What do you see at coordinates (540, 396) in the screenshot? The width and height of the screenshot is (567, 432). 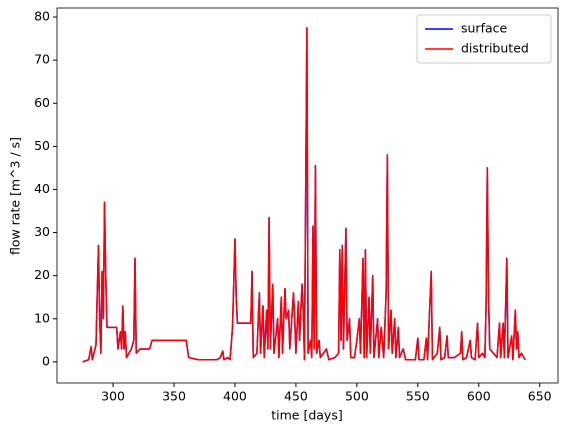 I see `x-tick-label: 650` at bounding box center [540, 396].